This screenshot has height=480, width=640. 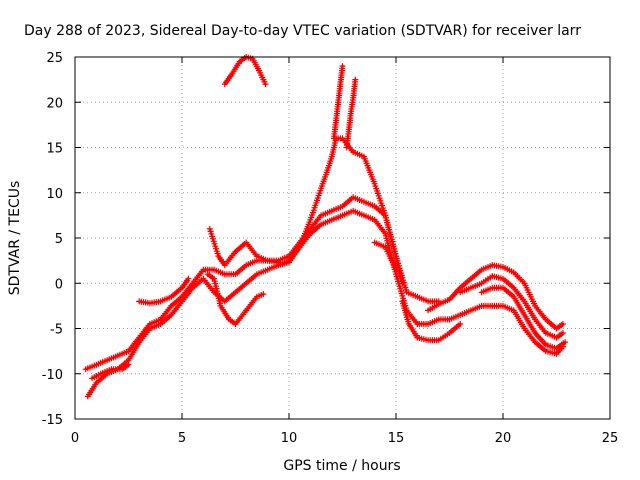 What do you see at coordinates (52, 239) in the screenshot?
I see `y-tick-labels: -15 -10 -5 0 5 10 15 20 25` at bounding box center [52, 239].